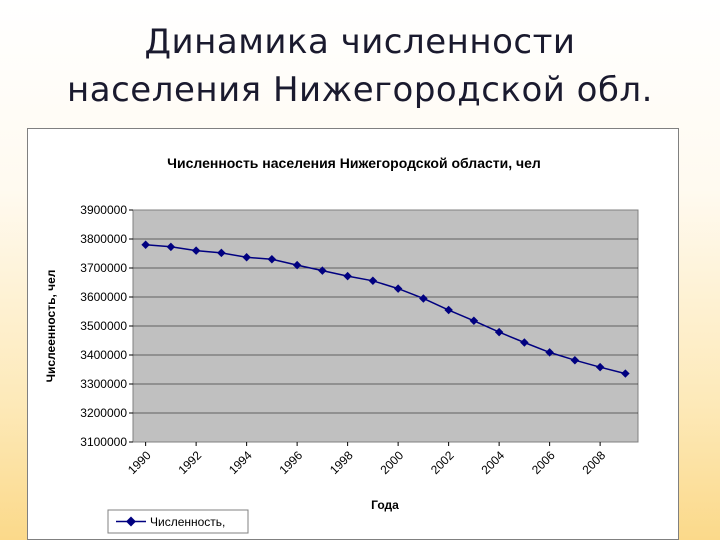 The width and height of the screenshot is (720, 541). I want to click on y-tick-label: 3100000, so click(103, 442).